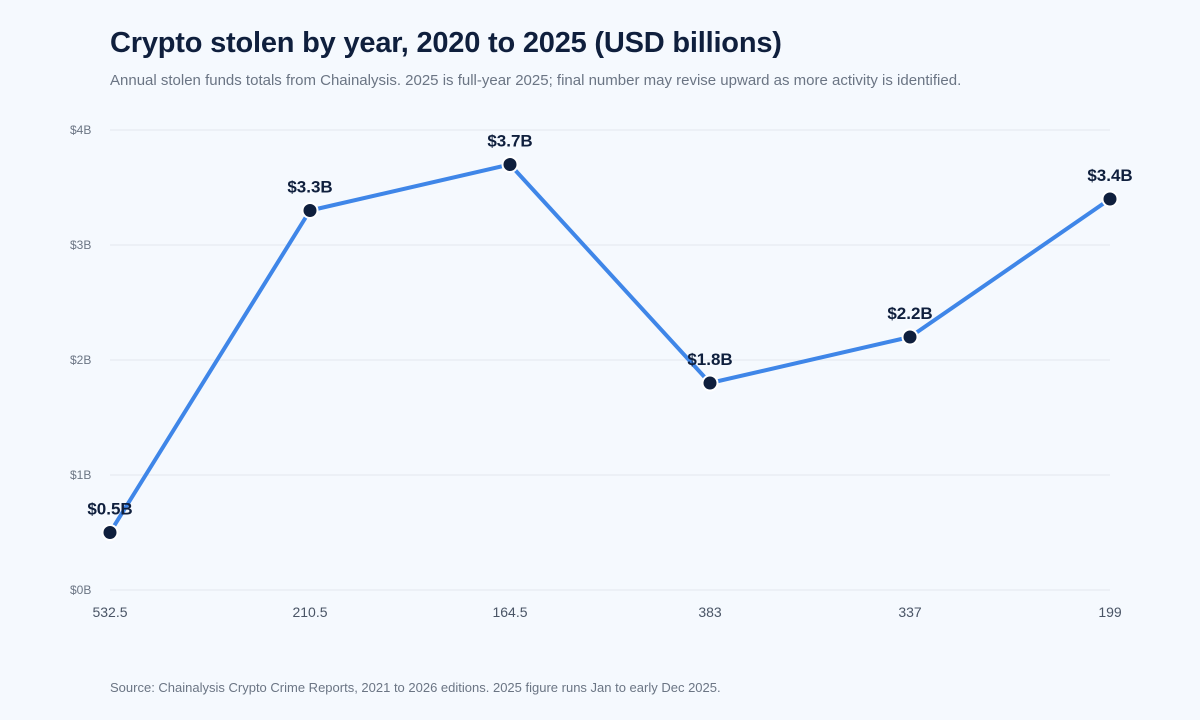 This screenshot has height=720, width=1200. Describe the element at coordinates (509, 612) in the screenshot. I see `x-tick-label: 164.5` at that location.